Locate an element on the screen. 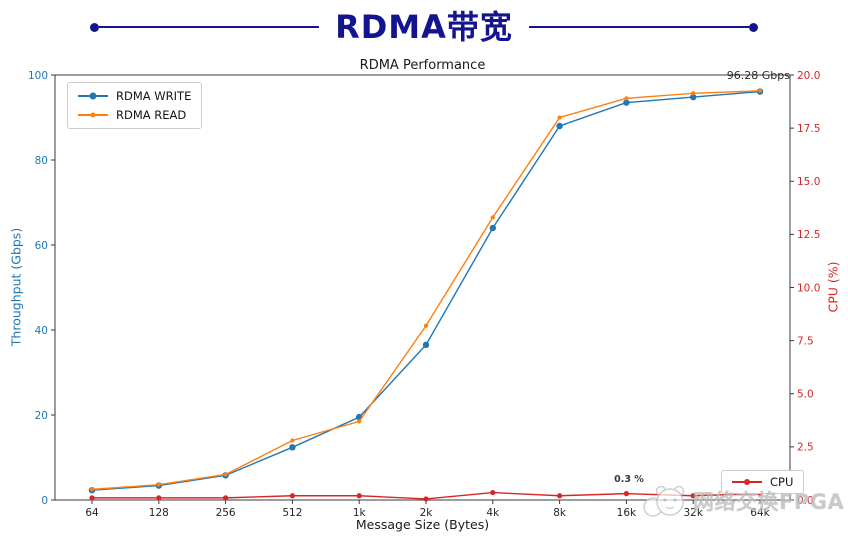  chart-title: RDMA Performance is located at coordinates (422, 65).